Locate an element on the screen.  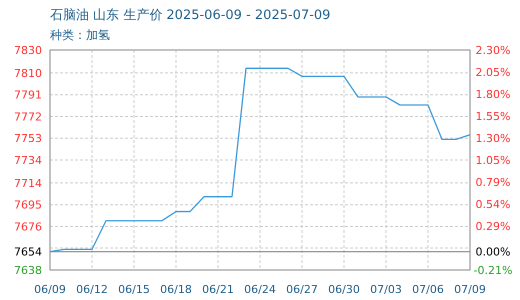
x-tick-label: 06/30 is located at coordinates (344, 289).